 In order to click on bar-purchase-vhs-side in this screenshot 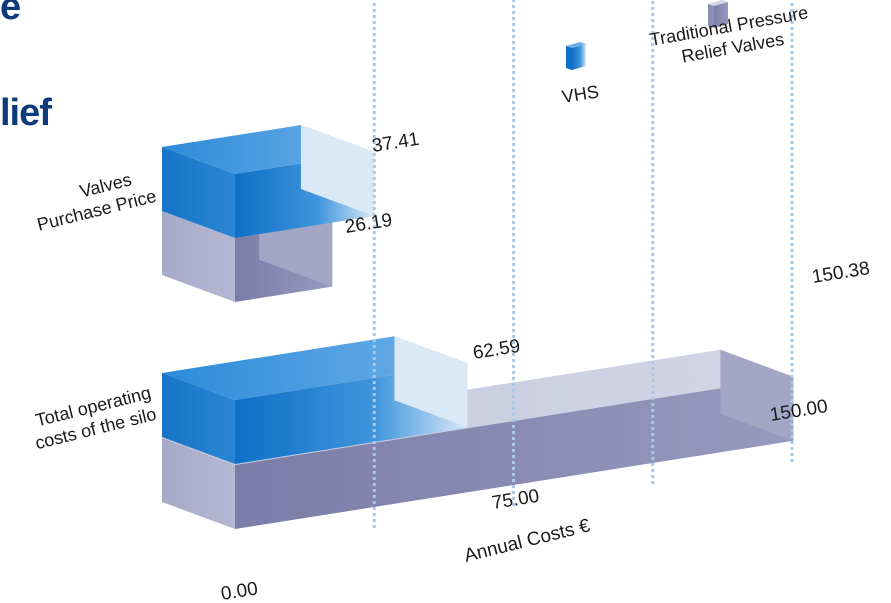, I will do `click(198, 192)`.